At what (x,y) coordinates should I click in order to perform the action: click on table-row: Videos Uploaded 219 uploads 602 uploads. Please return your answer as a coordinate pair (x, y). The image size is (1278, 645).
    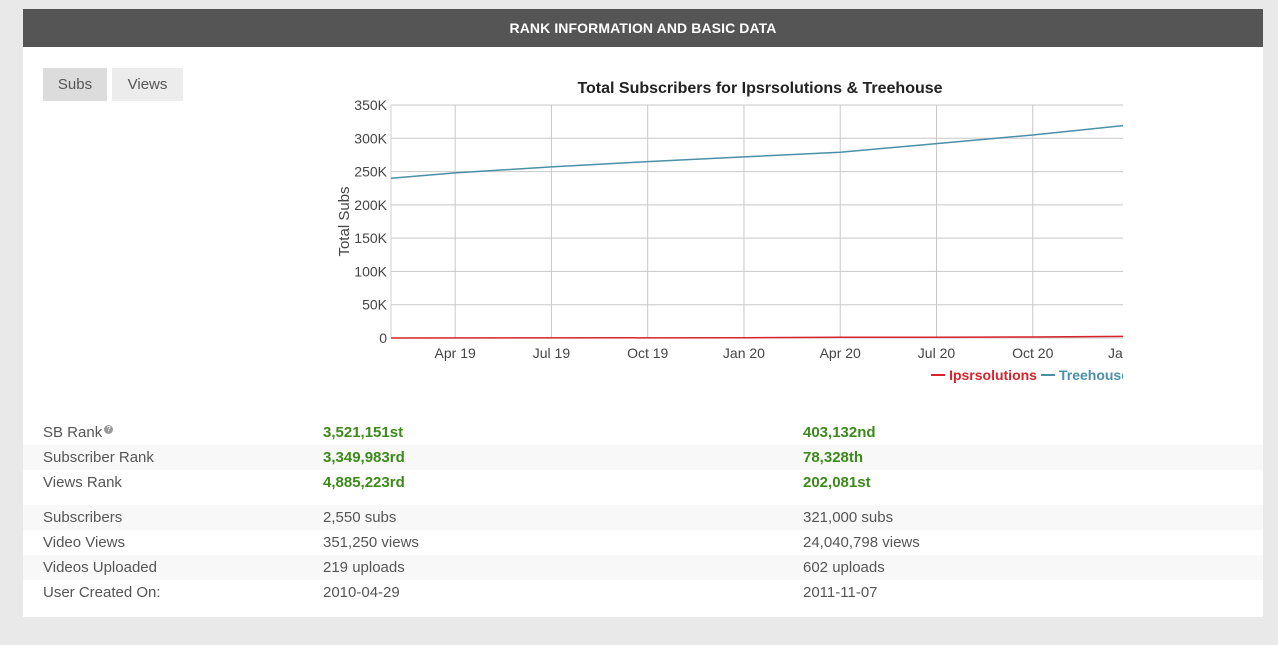
    Looking at the image, I should click on (643, 567).